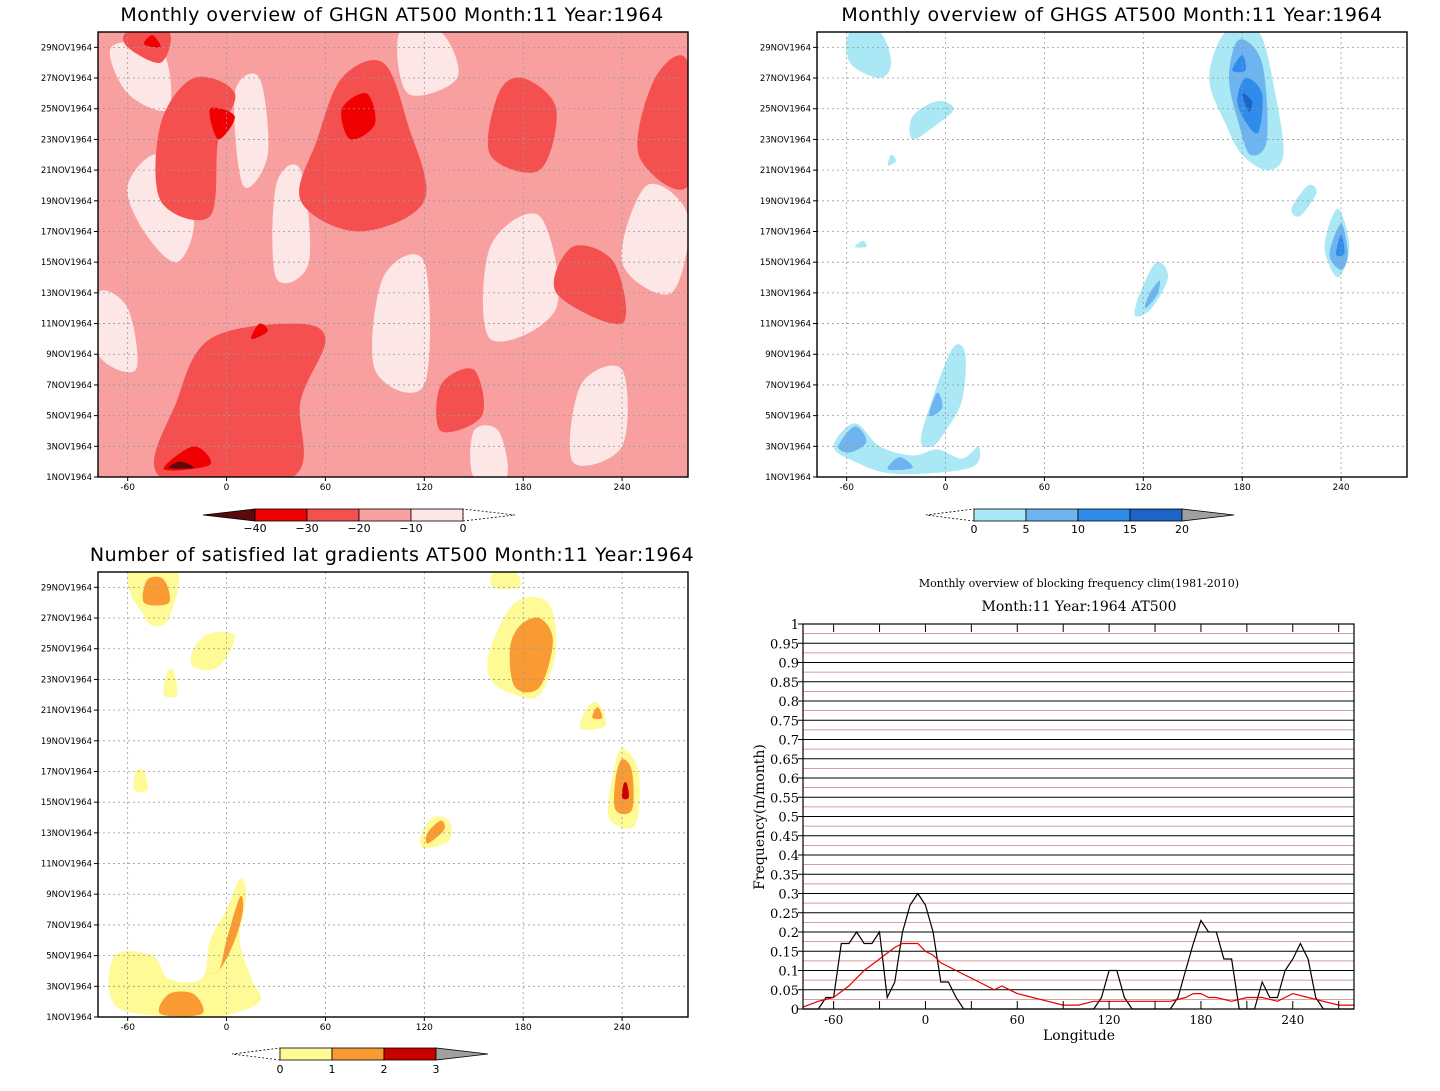 The image size is (1440, 1091). I want to click on y-tick-label: 7NOV1964, so click(69, 386).